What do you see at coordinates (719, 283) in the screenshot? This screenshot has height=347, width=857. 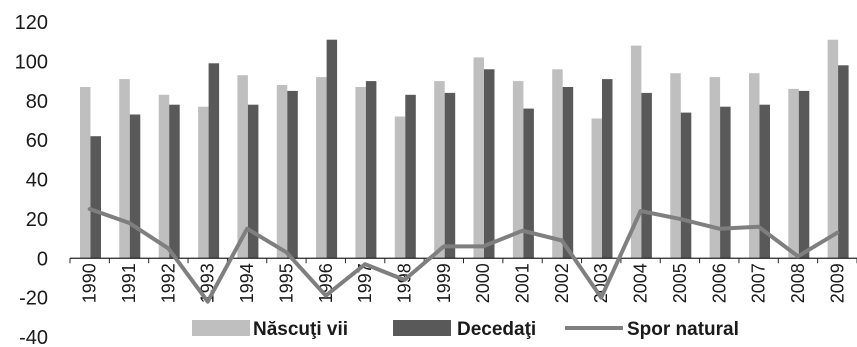 I see `x-tick-label: 2006` at bounding box center [719, 283].